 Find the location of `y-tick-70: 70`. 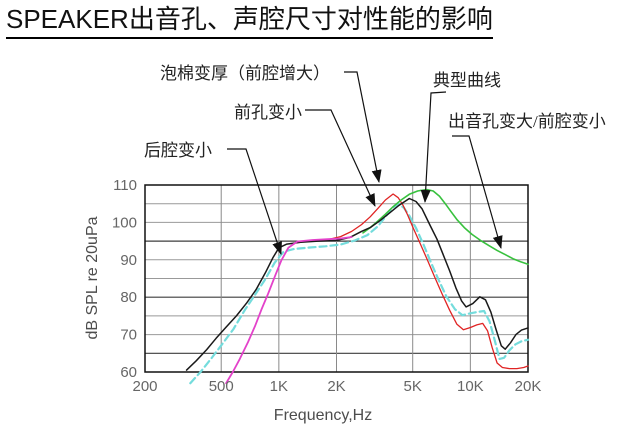

y-tick-70: 70 is located at coordinates (128, 335).